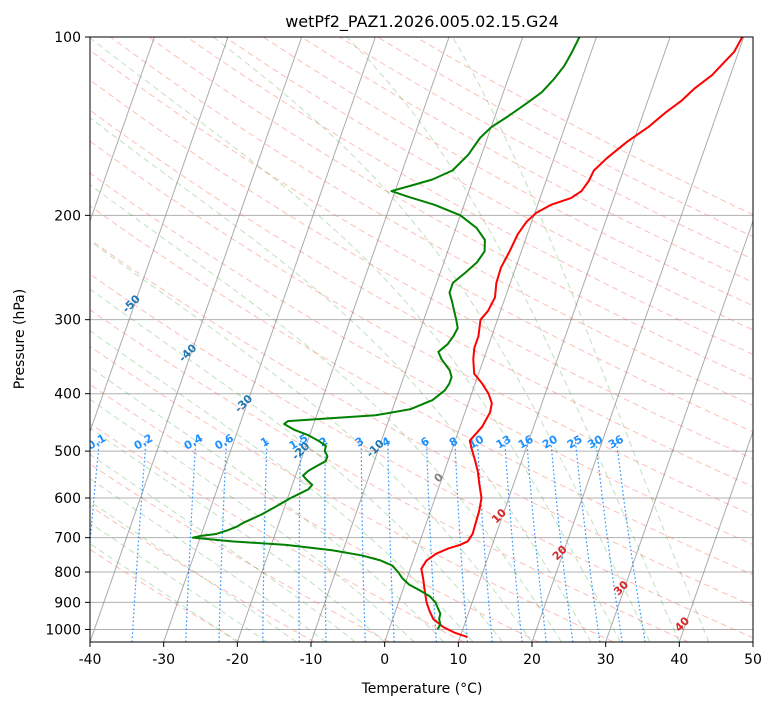  Describe the element at coordinates (311, 660) in the screenshot. I see `x-tick-label: -10` at that location.